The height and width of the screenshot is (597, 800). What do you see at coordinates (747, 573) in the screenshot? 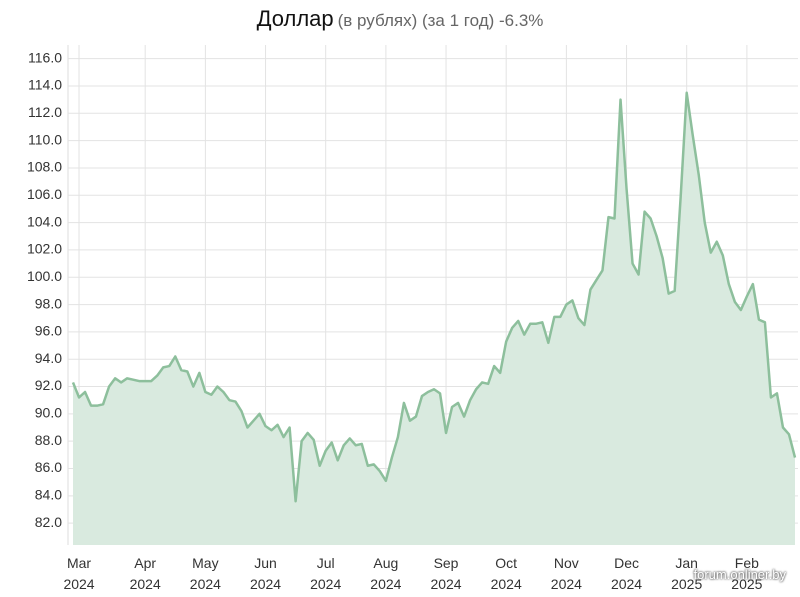
I see `x-tick-label: Feb 2025` at bounding box center [747, 573].